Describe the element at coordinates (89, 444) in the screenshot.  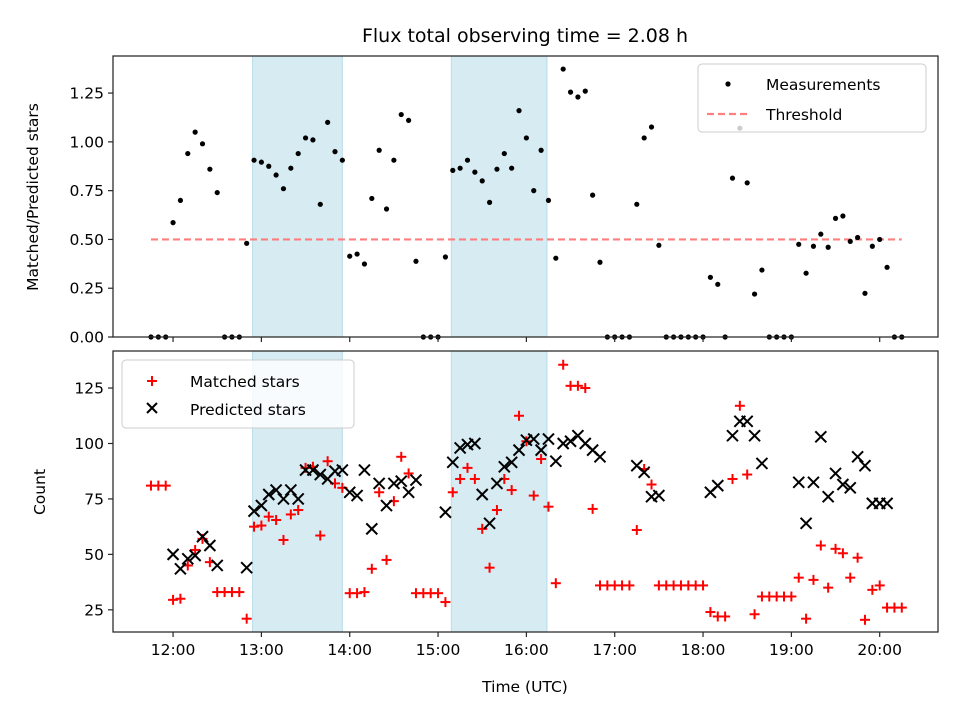
I see `y-tick-label: 100` at that location.